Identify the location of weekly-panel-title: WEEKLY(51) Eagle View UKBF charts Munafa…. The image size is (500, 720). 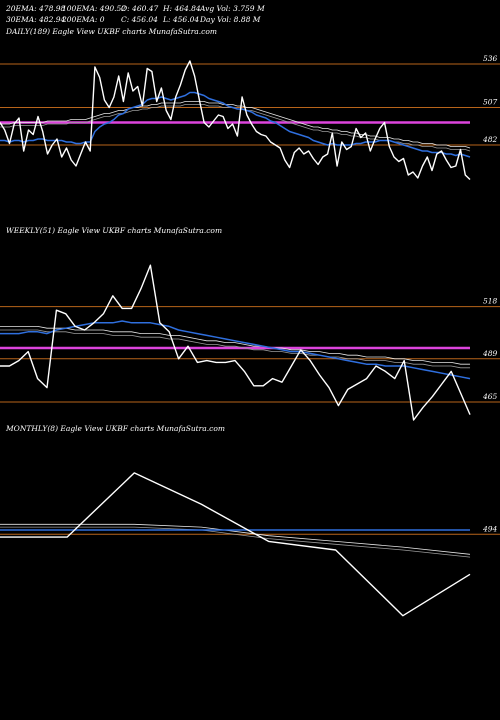
(114, 230).